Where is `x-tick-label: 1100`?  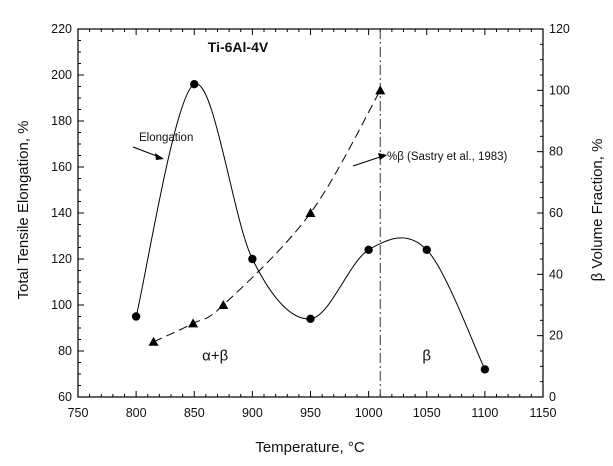 x-tick-label: 1100 is located at coordinates (484, 413).